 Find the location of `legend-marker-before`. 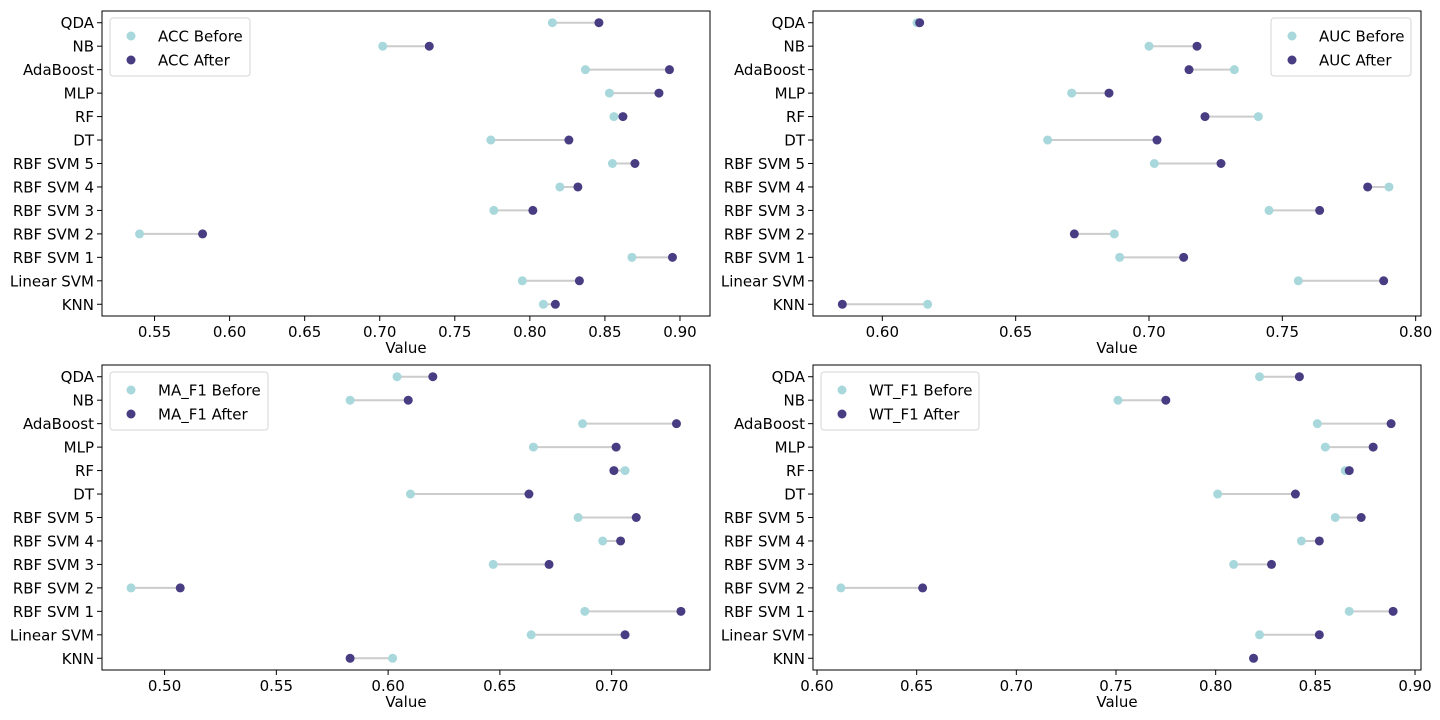

legend-marker-before is located at coordinates (842, 390).